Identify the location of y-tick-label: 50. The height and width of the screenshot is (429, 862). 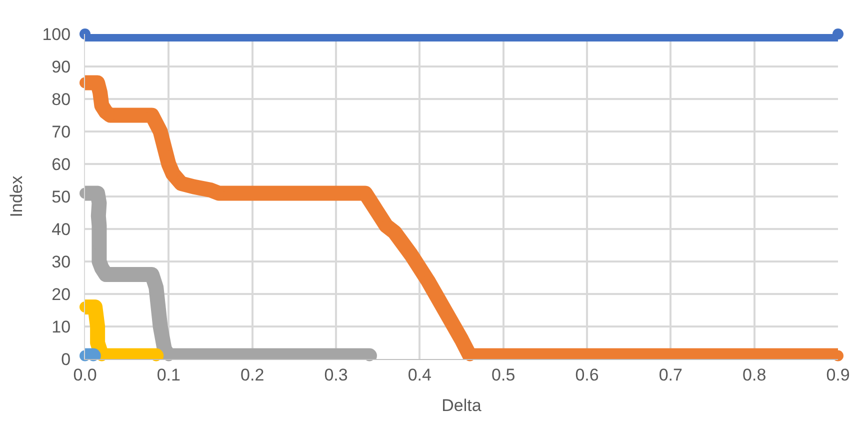
(61, 196).